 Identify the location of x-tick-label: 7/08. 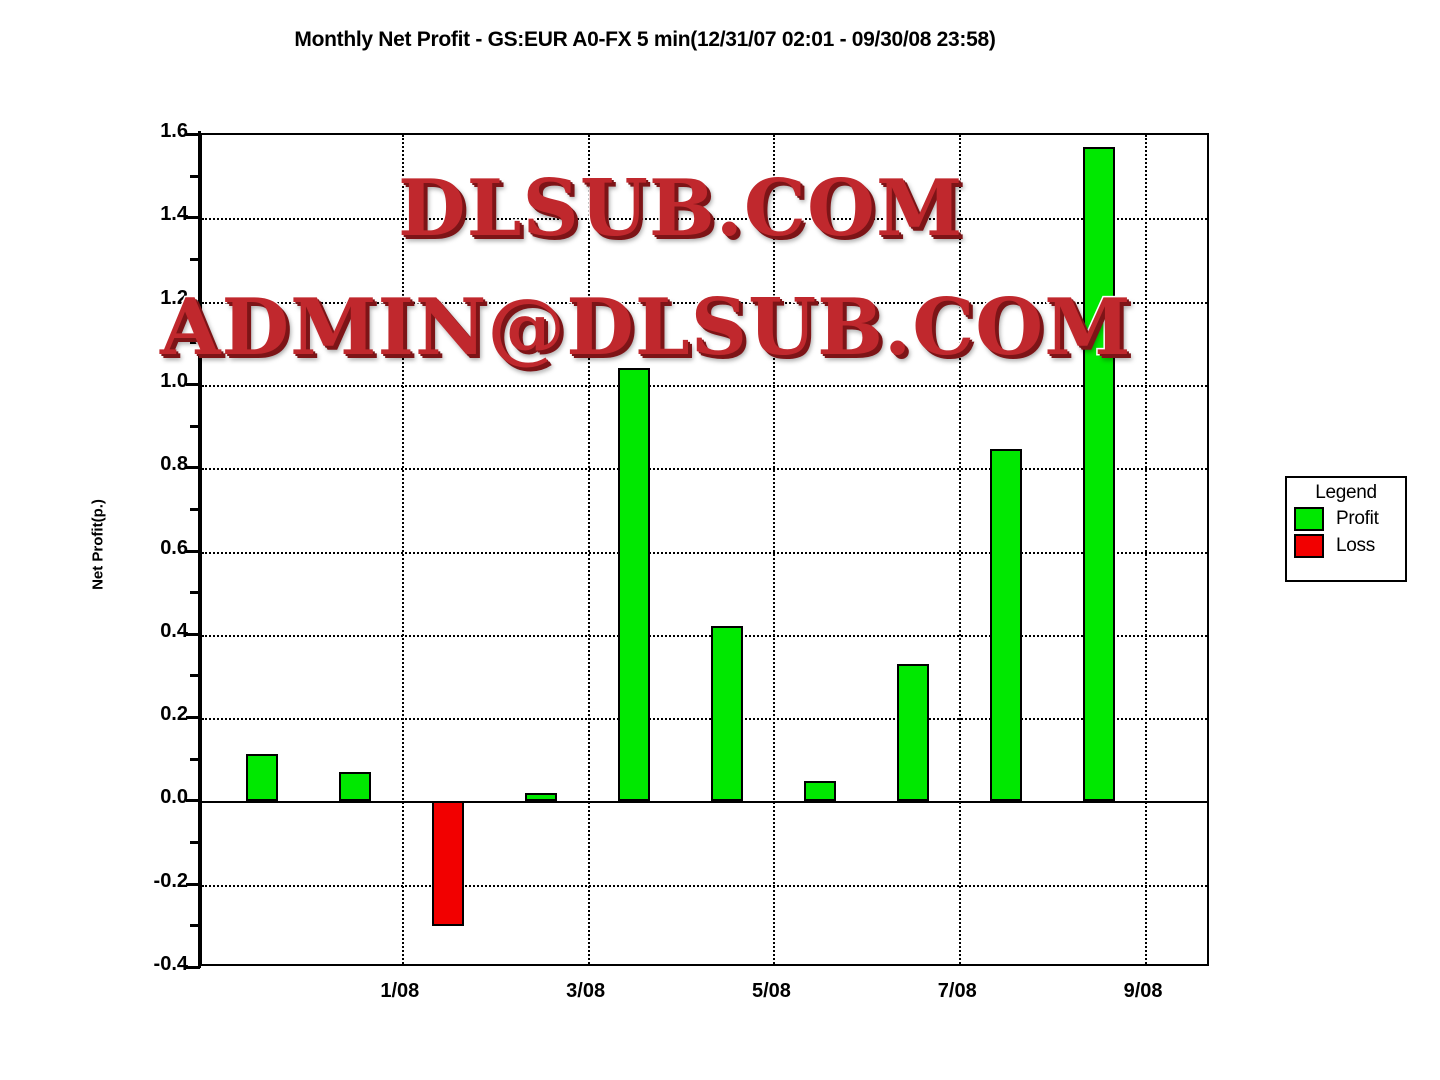
(957, 991).